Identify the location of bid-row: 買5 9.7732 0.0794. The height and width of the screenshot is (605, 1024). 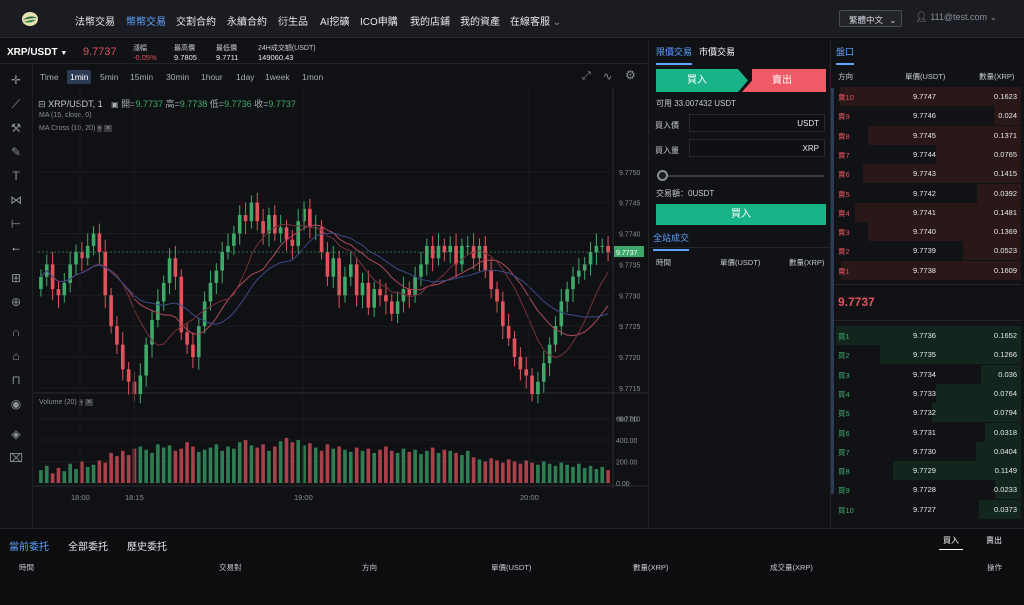
(926, 413).